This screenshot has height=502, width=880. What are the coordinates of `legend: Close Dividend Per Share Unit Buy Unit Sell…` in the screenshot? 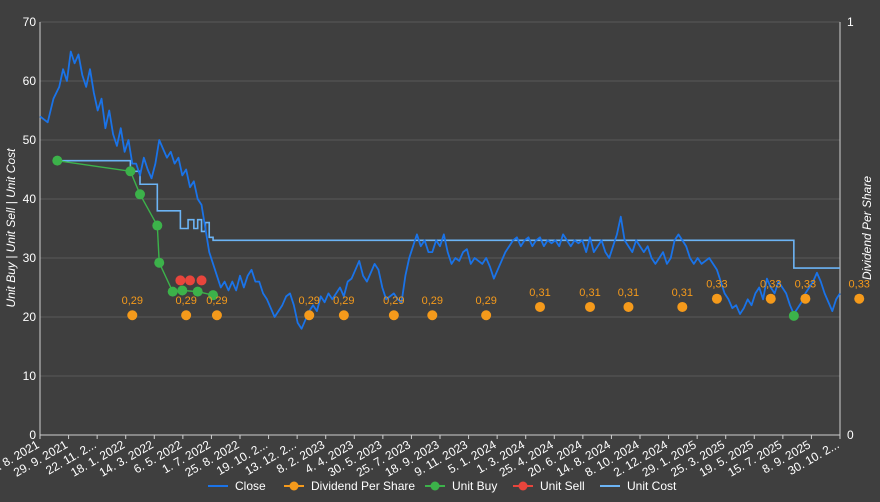 It's located at (442, 486).